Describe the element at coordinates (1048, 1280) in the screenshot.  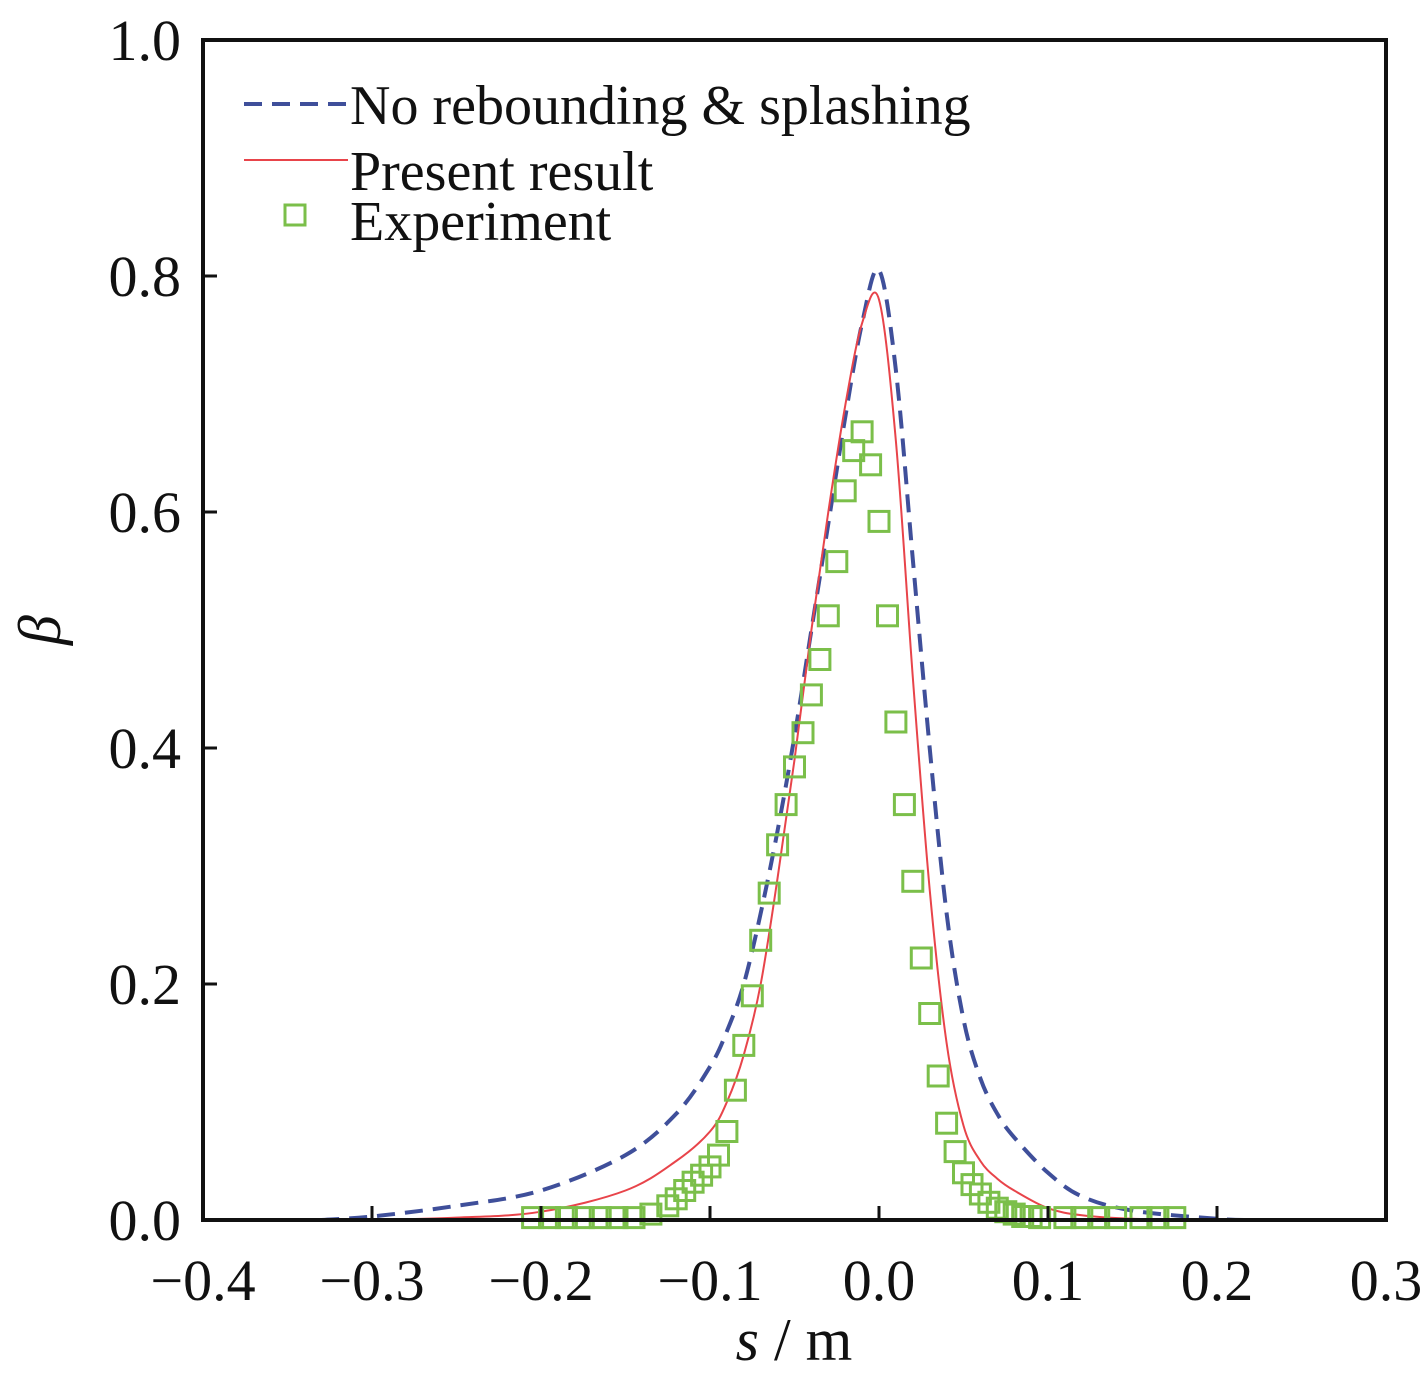
I see `x-tick-label: 0.1` at that location.